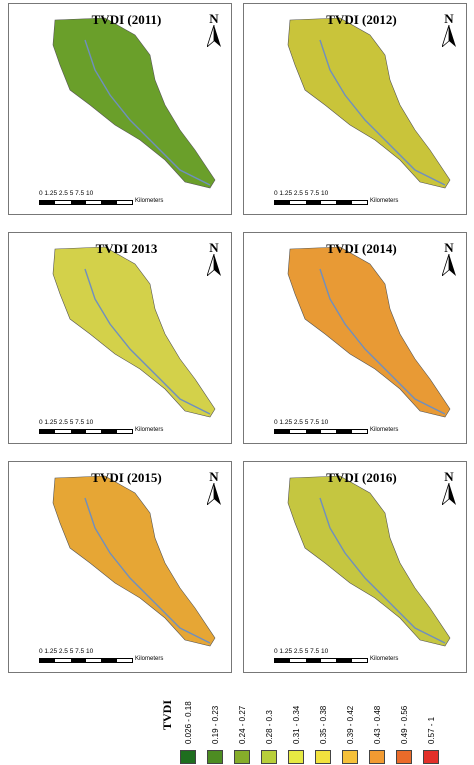 The image size is (474, 765). I want to click on panel-title: TVDI 2013, so click(126, 248).